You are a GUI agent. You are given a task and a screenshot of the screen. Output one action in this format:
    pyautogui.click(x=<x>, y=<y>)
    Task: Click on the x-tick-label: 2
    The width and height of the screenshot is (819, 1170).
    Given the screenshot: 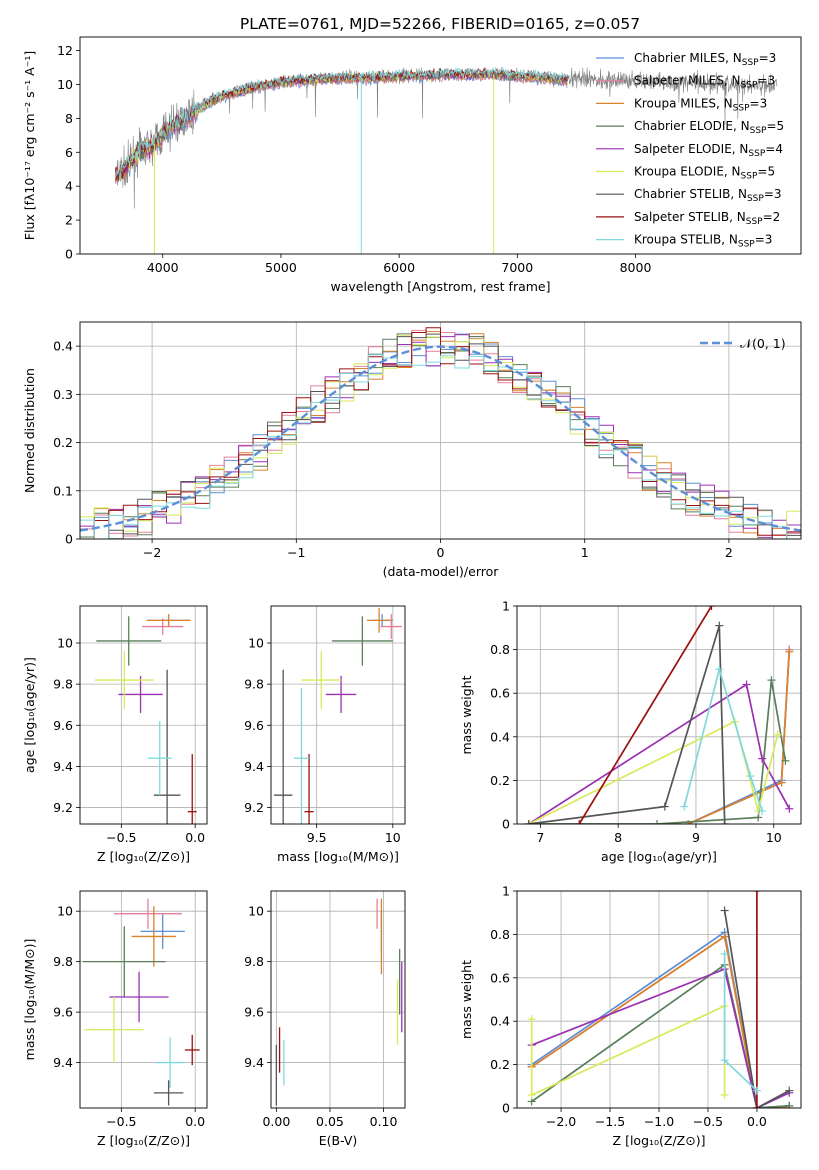 What is the action you would take?
    pyautogui.click(x=729, y=552)
    